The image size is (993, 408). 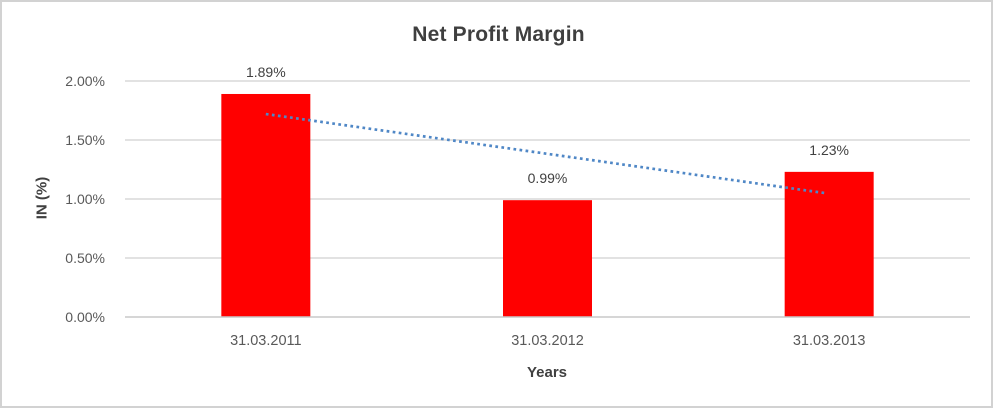 What do you see at coordinates (85, 199) in the screenshot?
I see `y-tick-label: 1.00%` at bounding box center [85, 199].